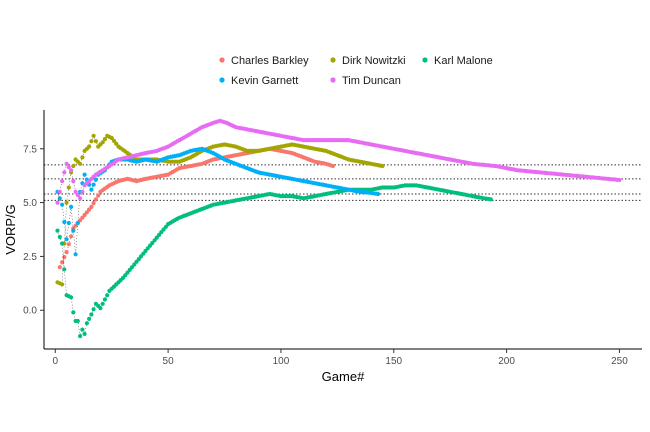 The image size is (650, 432). What do you see at coordinates (365, 81) in the screenshot?
I see `legend-item-4: Tim Duncan` at bounding box center [365, 81].